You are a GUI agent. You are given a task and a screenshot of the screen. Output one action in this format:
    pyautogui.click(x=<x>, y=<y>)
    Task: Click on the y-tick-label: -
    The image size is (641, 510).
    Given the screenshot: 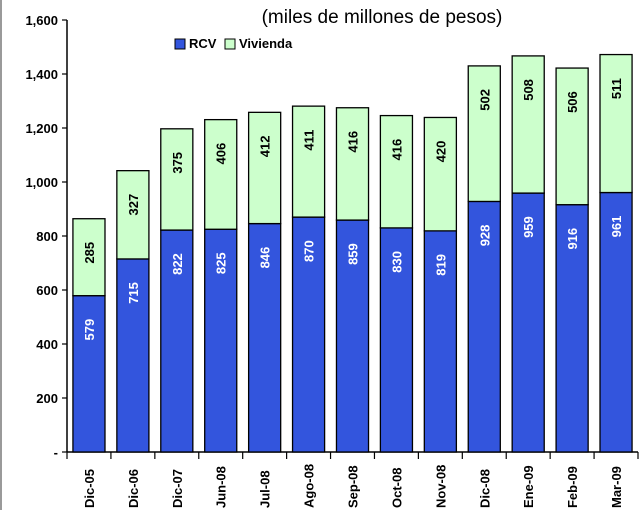 What is the action you would take?
    pyautogui.click(x=56, y=452)
    